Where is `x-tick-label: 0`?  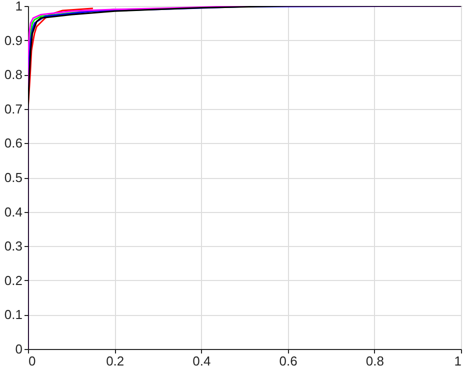 x-tick-label: 0 is located at coordinates (32, 361).